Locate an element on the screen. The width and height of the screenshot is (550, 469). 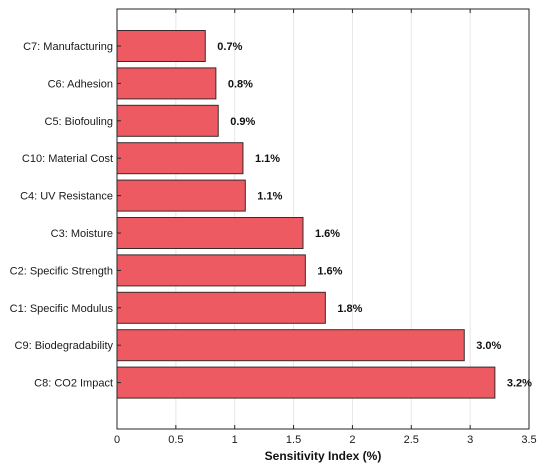
category-label: C5: Biofouling is located at coordinates (79, 122).